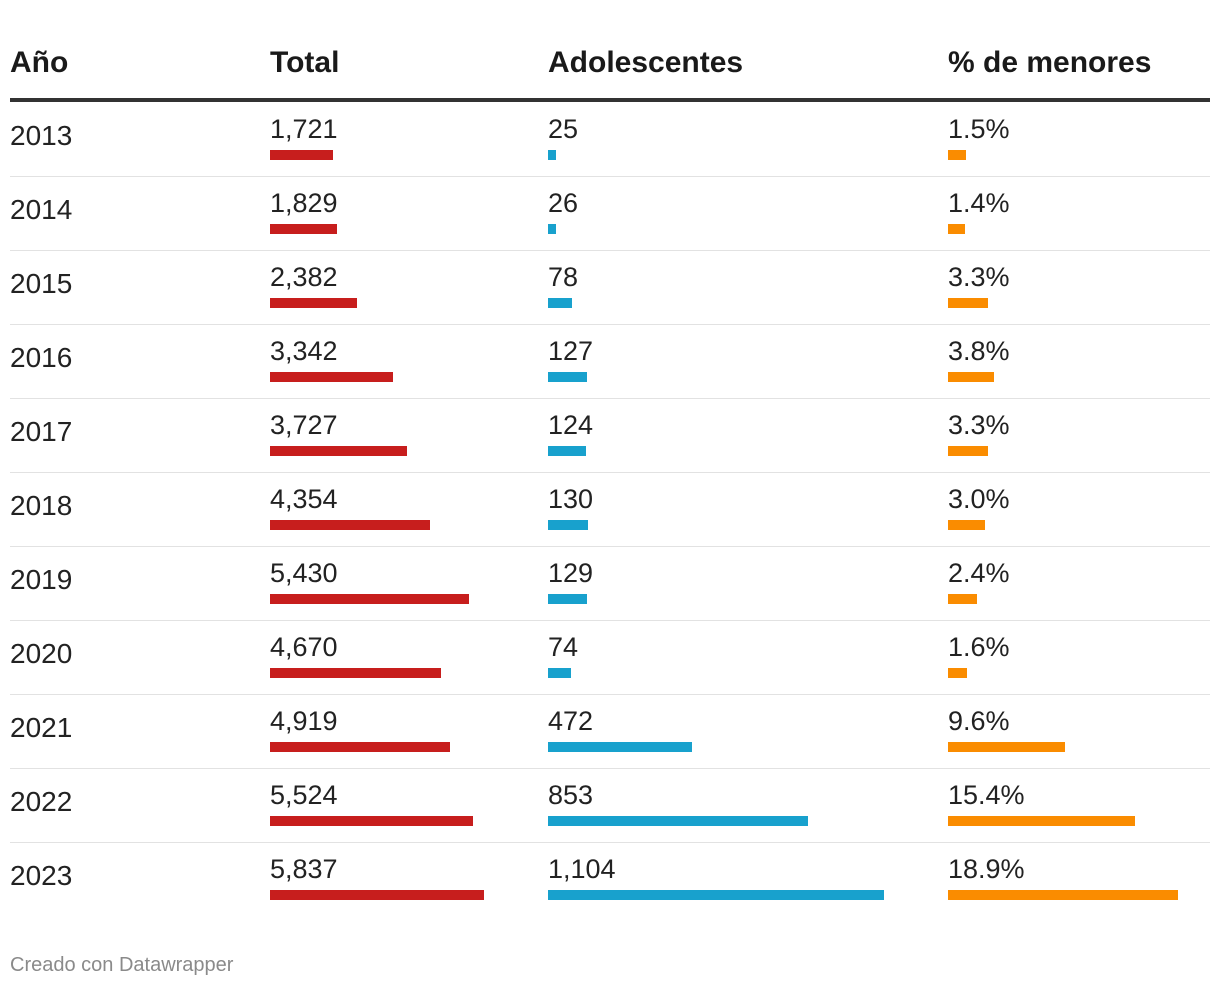 The height and width of the screenshot is (990, 1220). Describe the element at coordinates (304, 129) in the screenshot. I see `total-value: 1,721` at that location.